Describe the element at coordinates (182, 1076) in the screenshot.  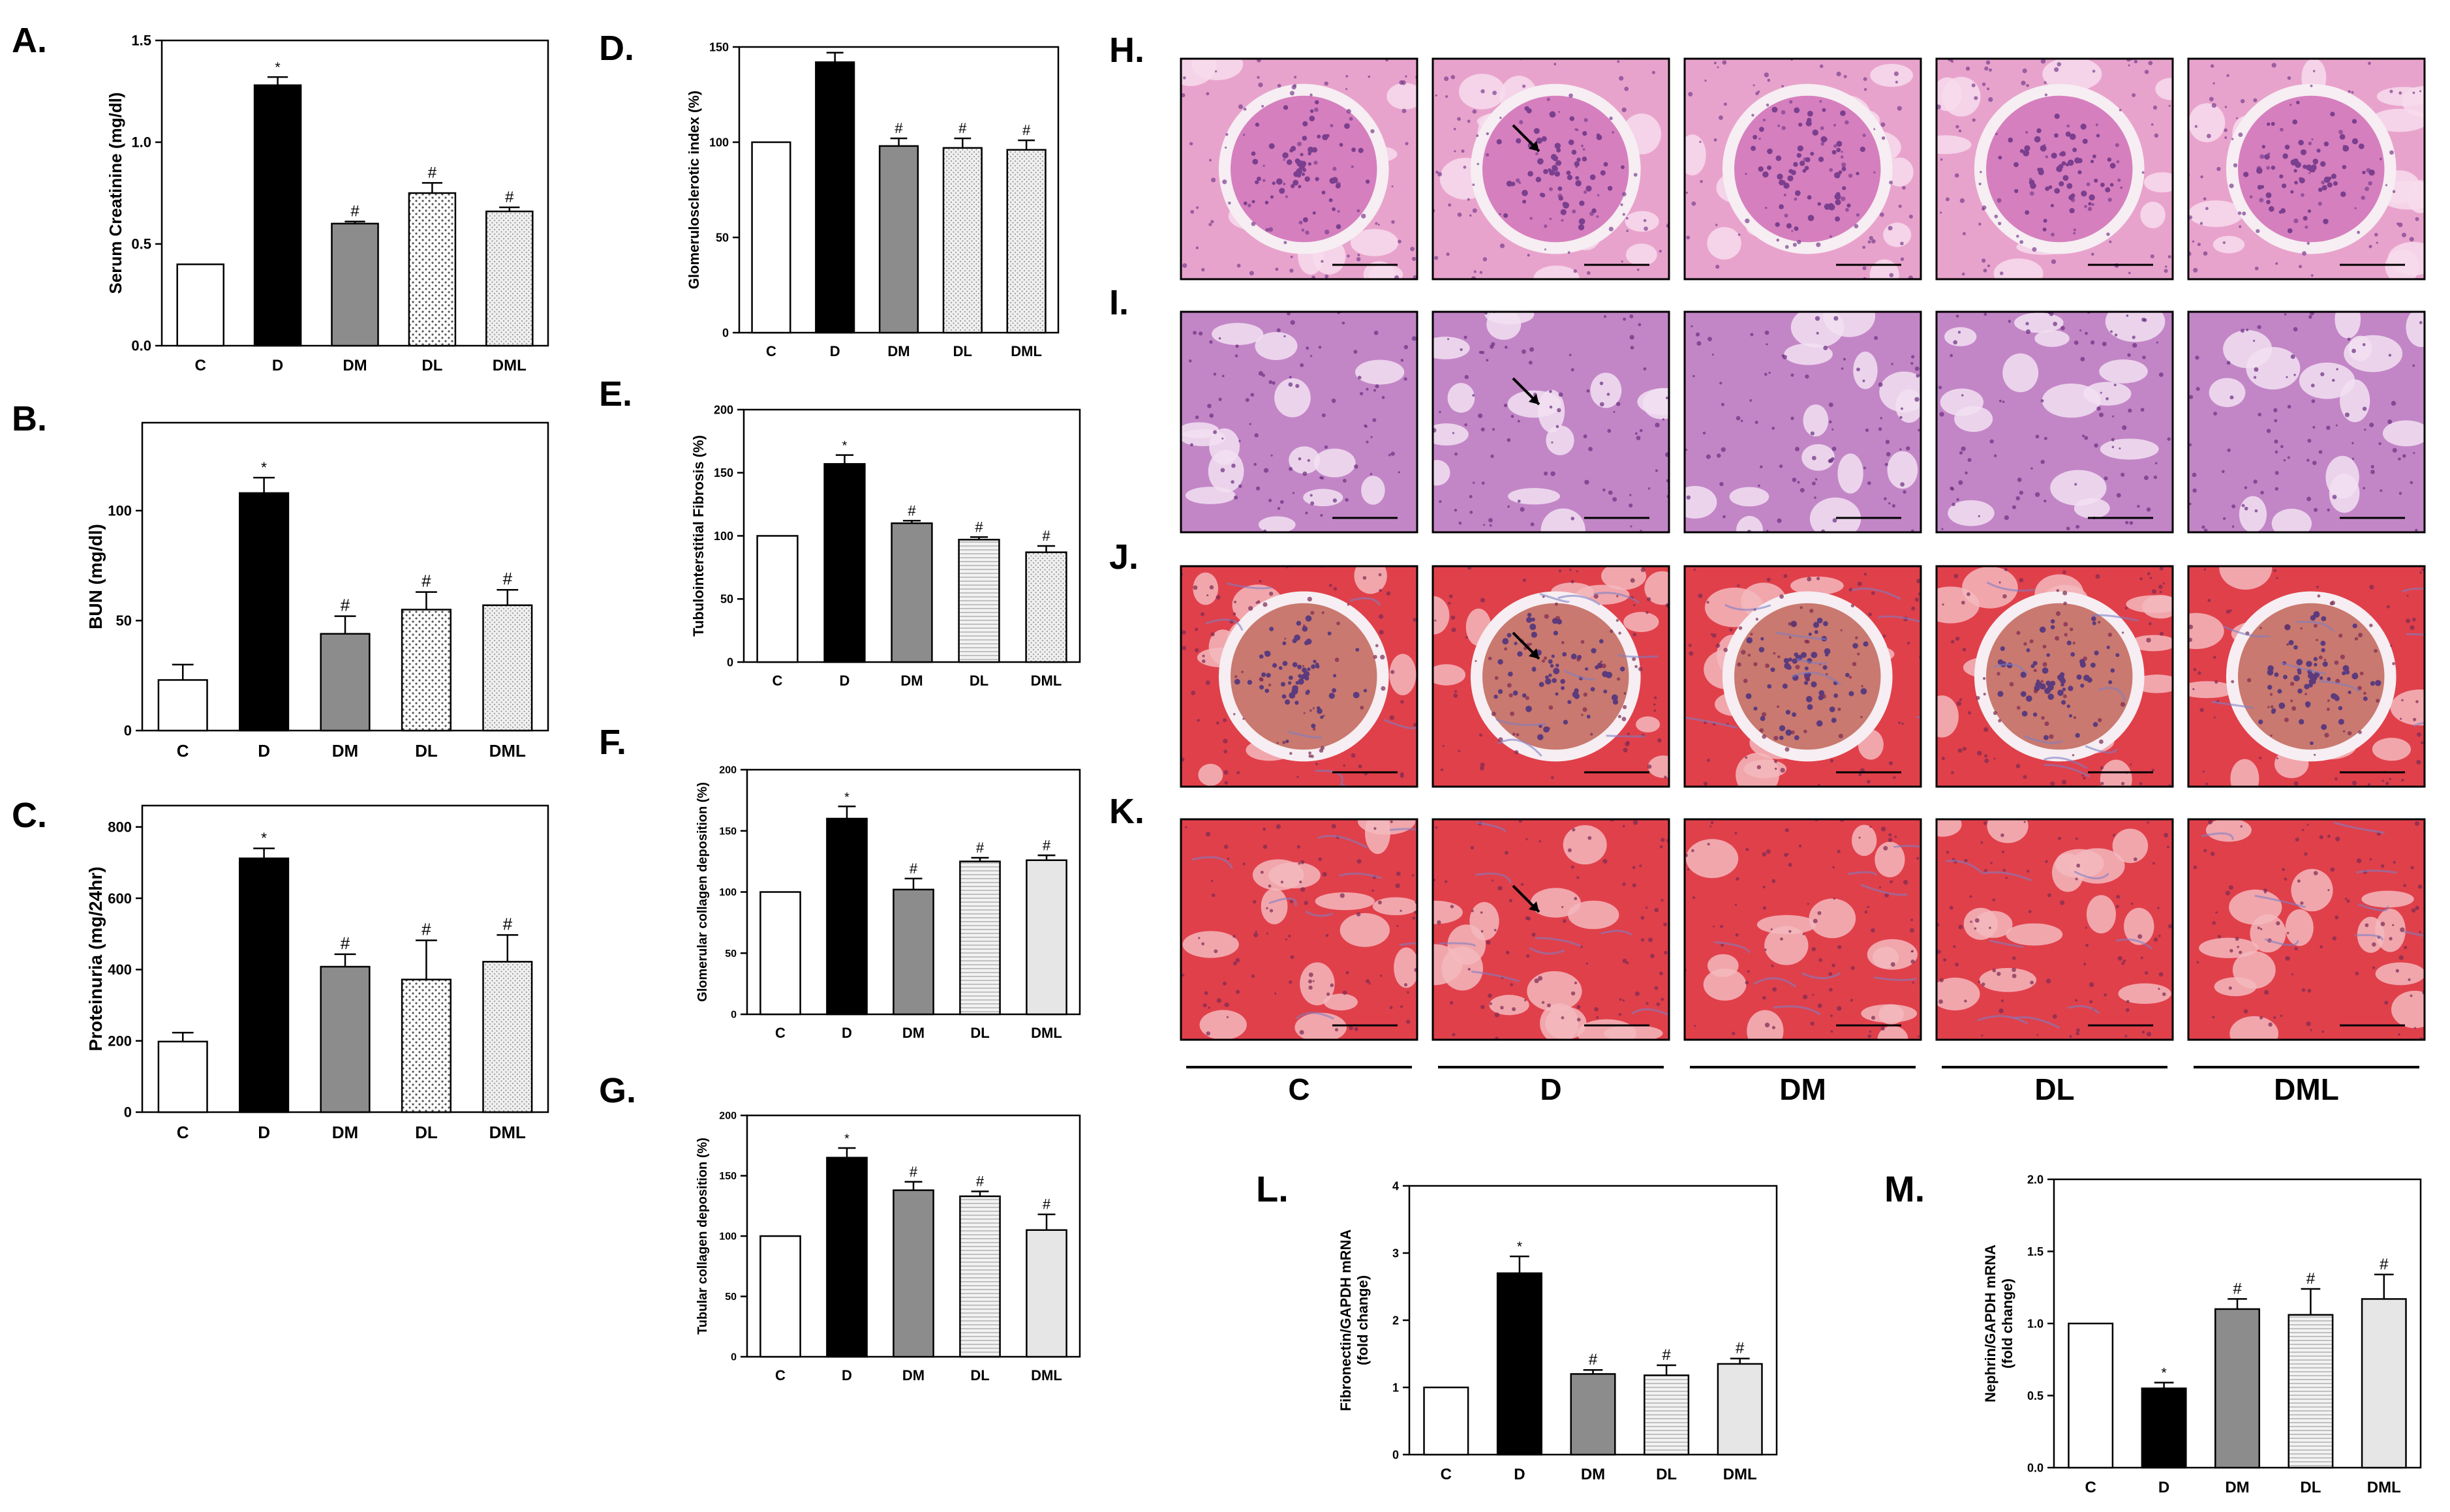
I see `bar-c-c` at that location.